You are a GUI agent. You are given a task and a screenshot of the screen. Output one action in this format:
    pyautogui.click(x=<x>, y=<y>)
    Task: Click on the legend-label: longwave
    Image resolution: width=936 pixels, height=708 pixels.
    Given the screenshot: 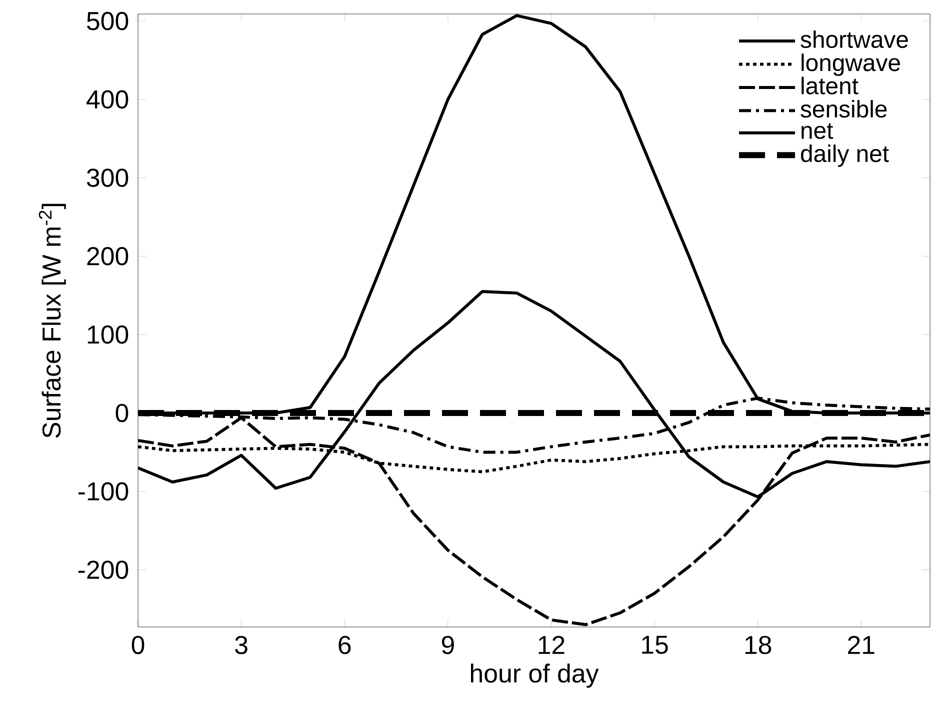 What is the action you would take?
    pyautogui.click(x=851, y=65)
    